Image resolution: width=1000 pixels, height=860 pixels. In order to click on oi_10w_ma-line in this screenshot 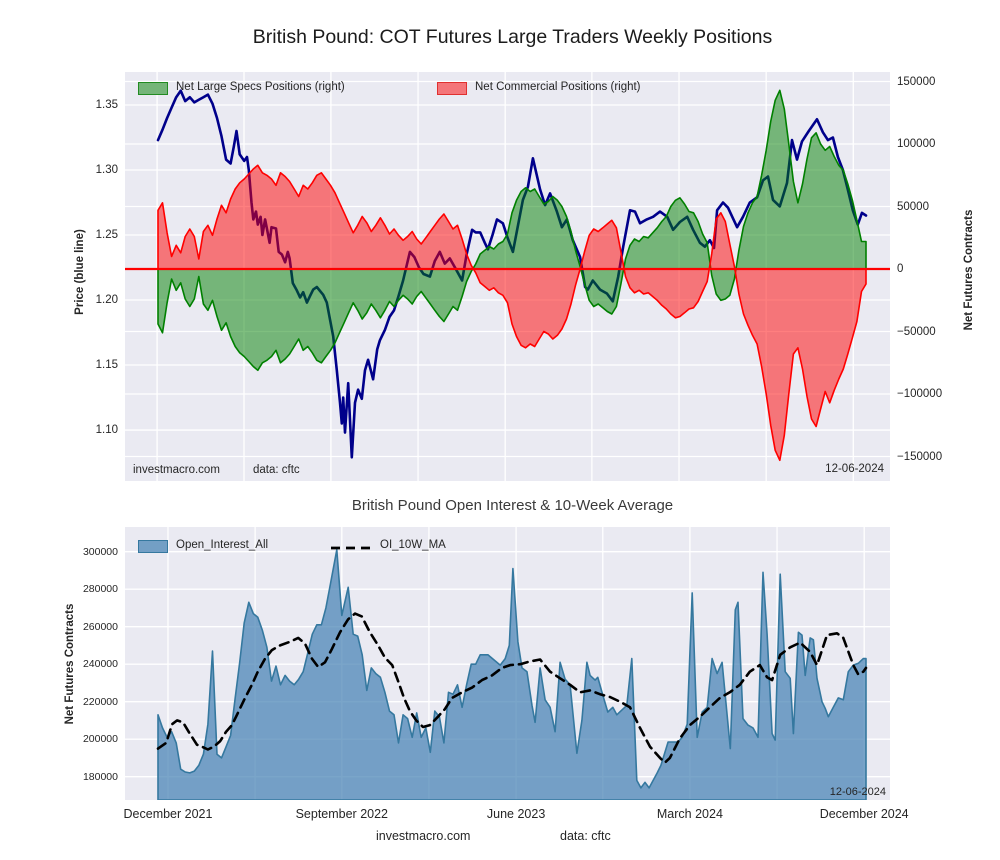, I will do `click(512, 688)`.